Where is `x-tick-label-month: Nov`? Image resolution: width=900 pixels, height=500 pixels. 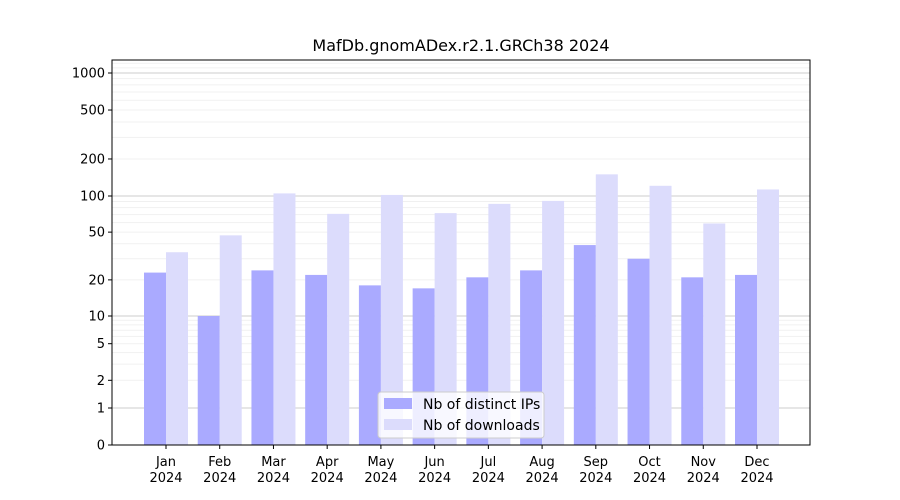 x-tick-label-month: Nov is located at coordinates (704, 462).